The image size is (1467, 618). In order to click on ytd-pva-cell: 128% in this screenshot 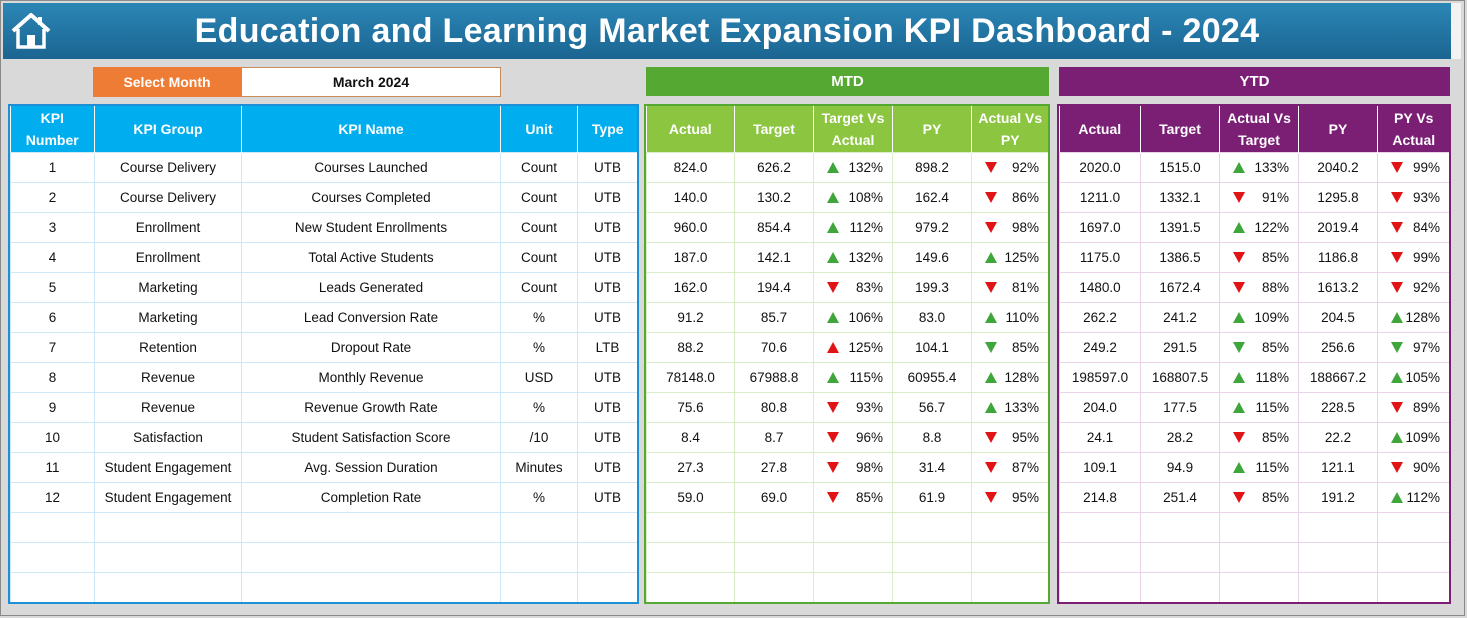, I will do `click(1413, 317)`.